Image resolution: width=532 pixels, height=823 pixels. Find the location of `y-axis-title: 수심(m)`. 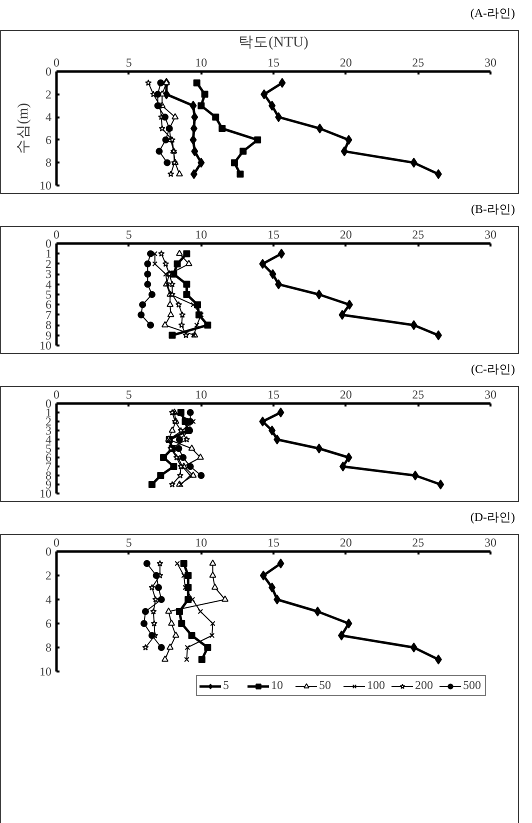

y-axis-title: 수심(m) is located at coordinates (24, 128).